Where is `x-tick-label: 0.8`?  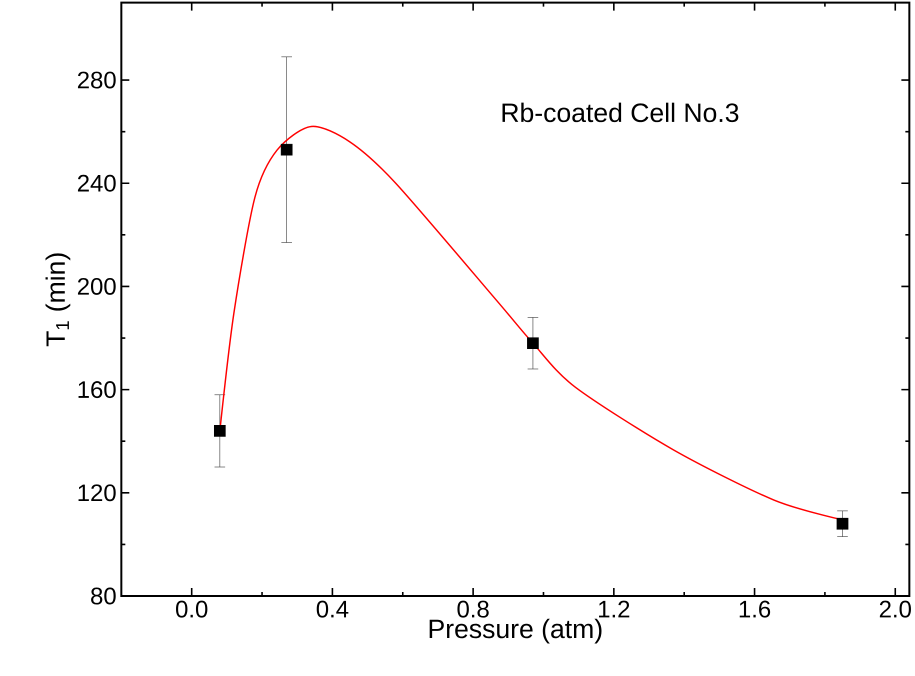
x-tick-label: 0.8 is located at coordinates (473, 609).